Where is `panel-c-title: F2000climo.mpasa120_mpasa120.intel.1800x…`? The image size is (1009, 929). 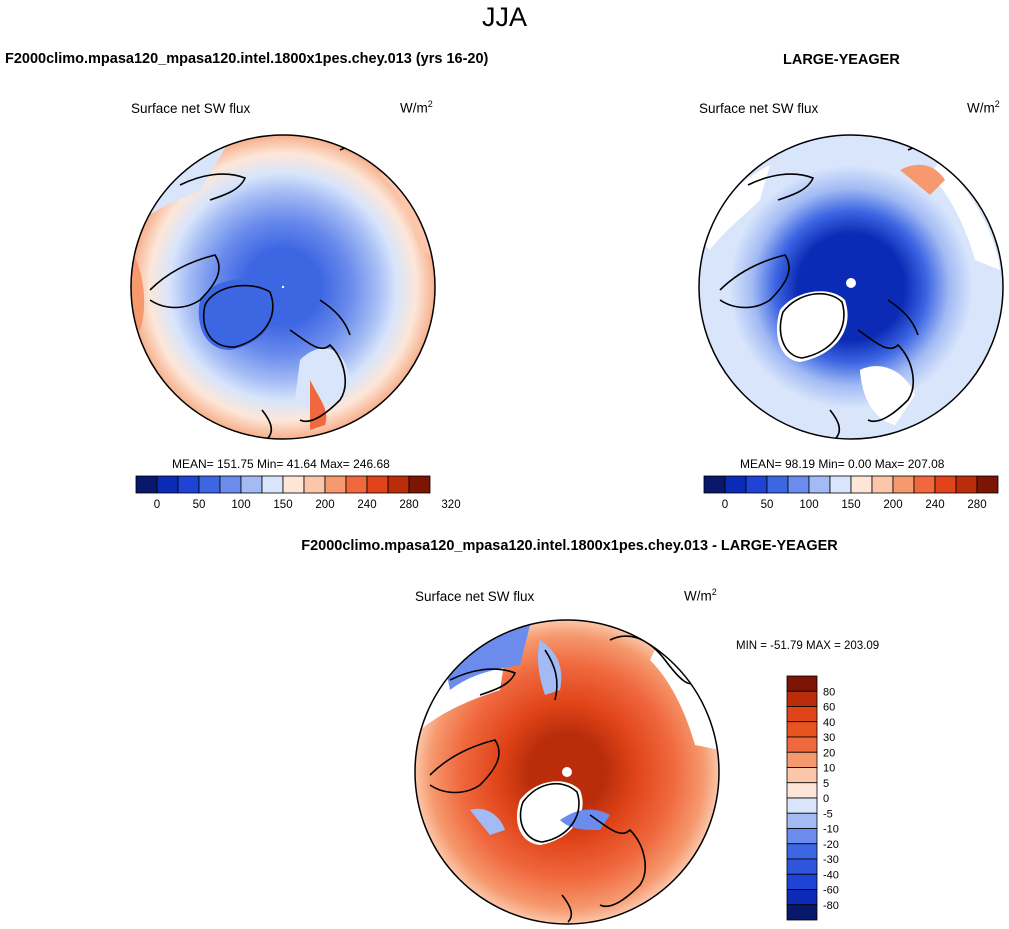
panel-c-title: F2000climo.mpasa120_mpasa120.intel.1800x… is located at coordinates (569, 546).